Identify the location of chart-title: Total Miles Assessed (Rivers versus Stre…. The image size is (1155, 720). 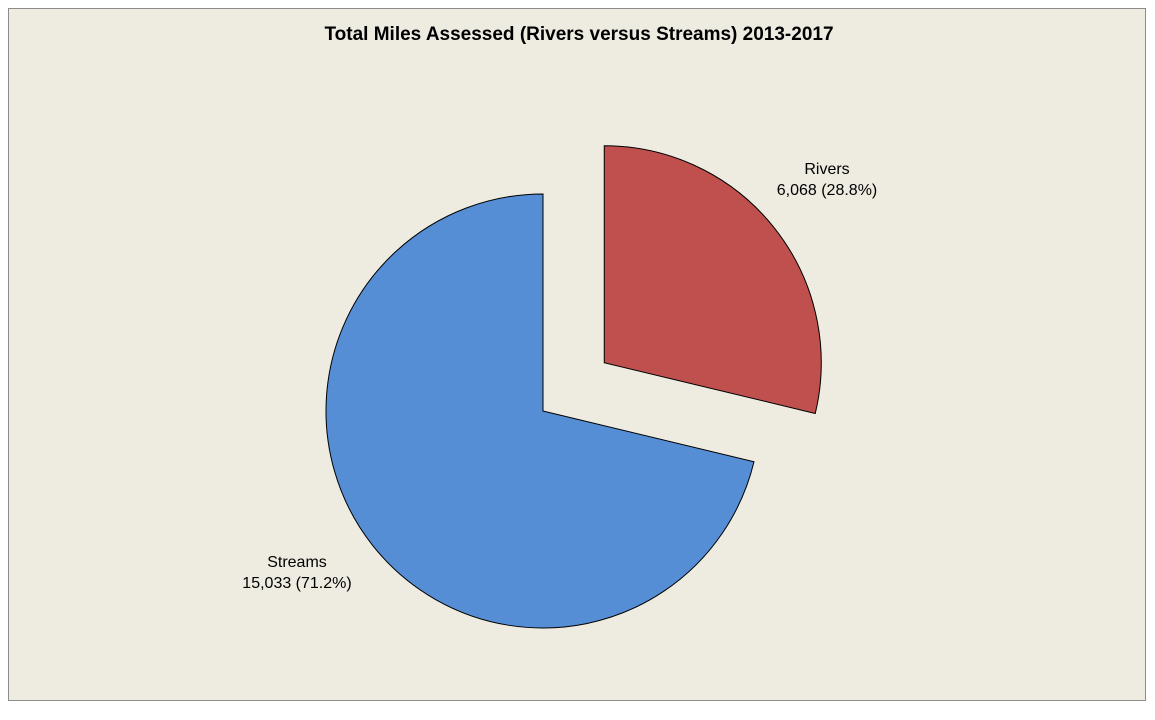
(578, 34).